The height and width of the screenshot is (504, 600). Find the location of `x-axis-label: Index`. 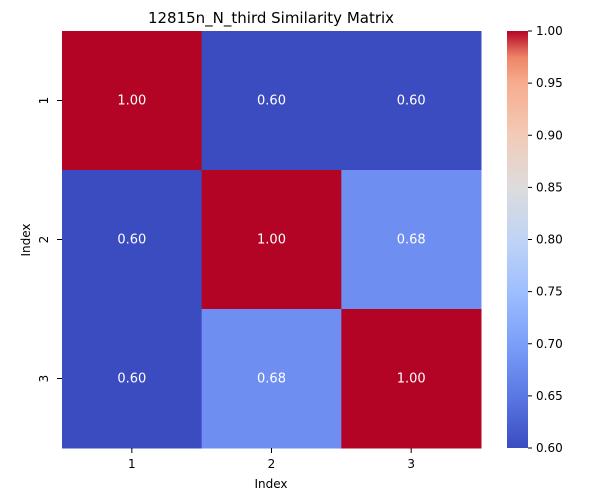

x-axis-label: Index is located at coordinates (270, 484).